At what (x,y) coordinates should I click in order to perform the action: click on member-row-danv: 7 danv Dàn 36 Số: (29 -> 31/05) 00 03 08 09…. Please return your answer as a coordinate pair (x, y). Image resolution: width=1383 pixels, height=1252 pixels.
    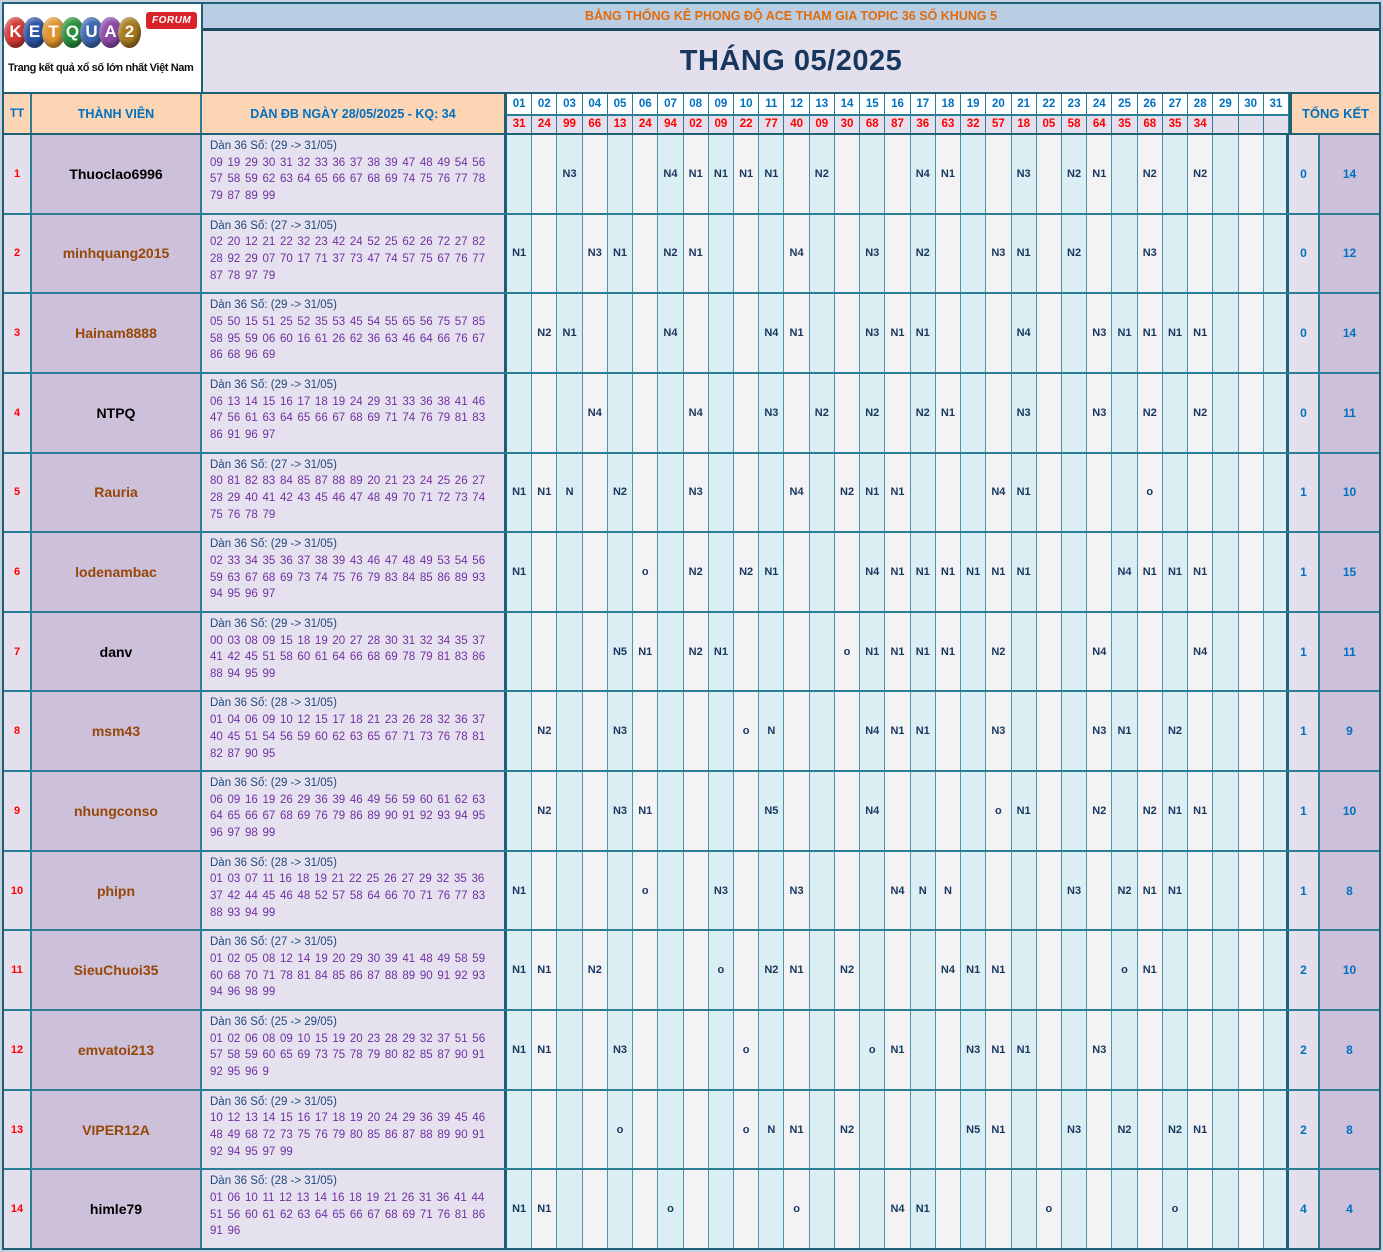
    Looking at the image, I should click on (691, 652).